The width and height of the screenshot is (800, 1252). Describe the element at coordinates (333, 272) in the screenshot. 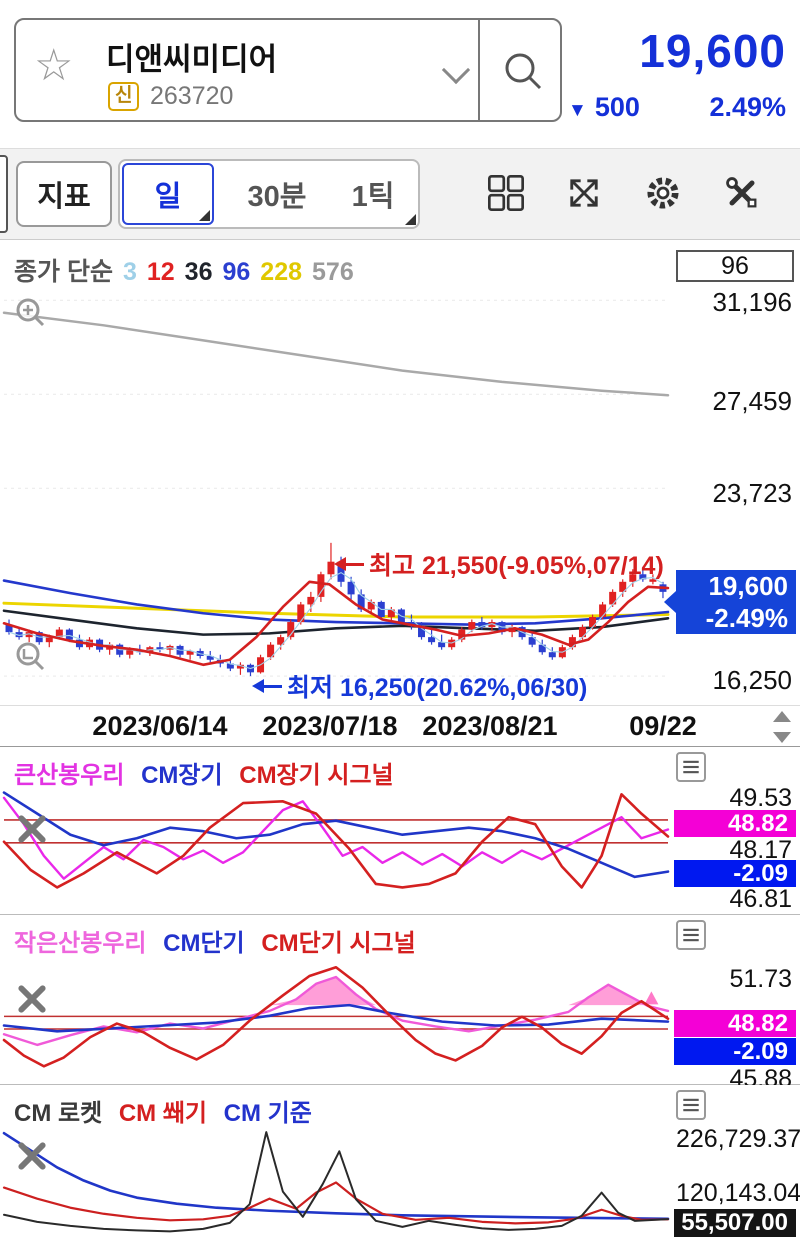

I see `ma-period-label: 576` at that location.